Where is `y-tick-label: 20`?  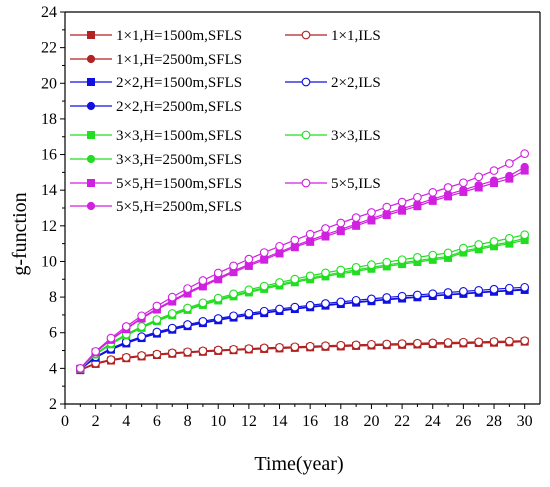 y-tick-label: 20 is located at coordinates (49, 83).